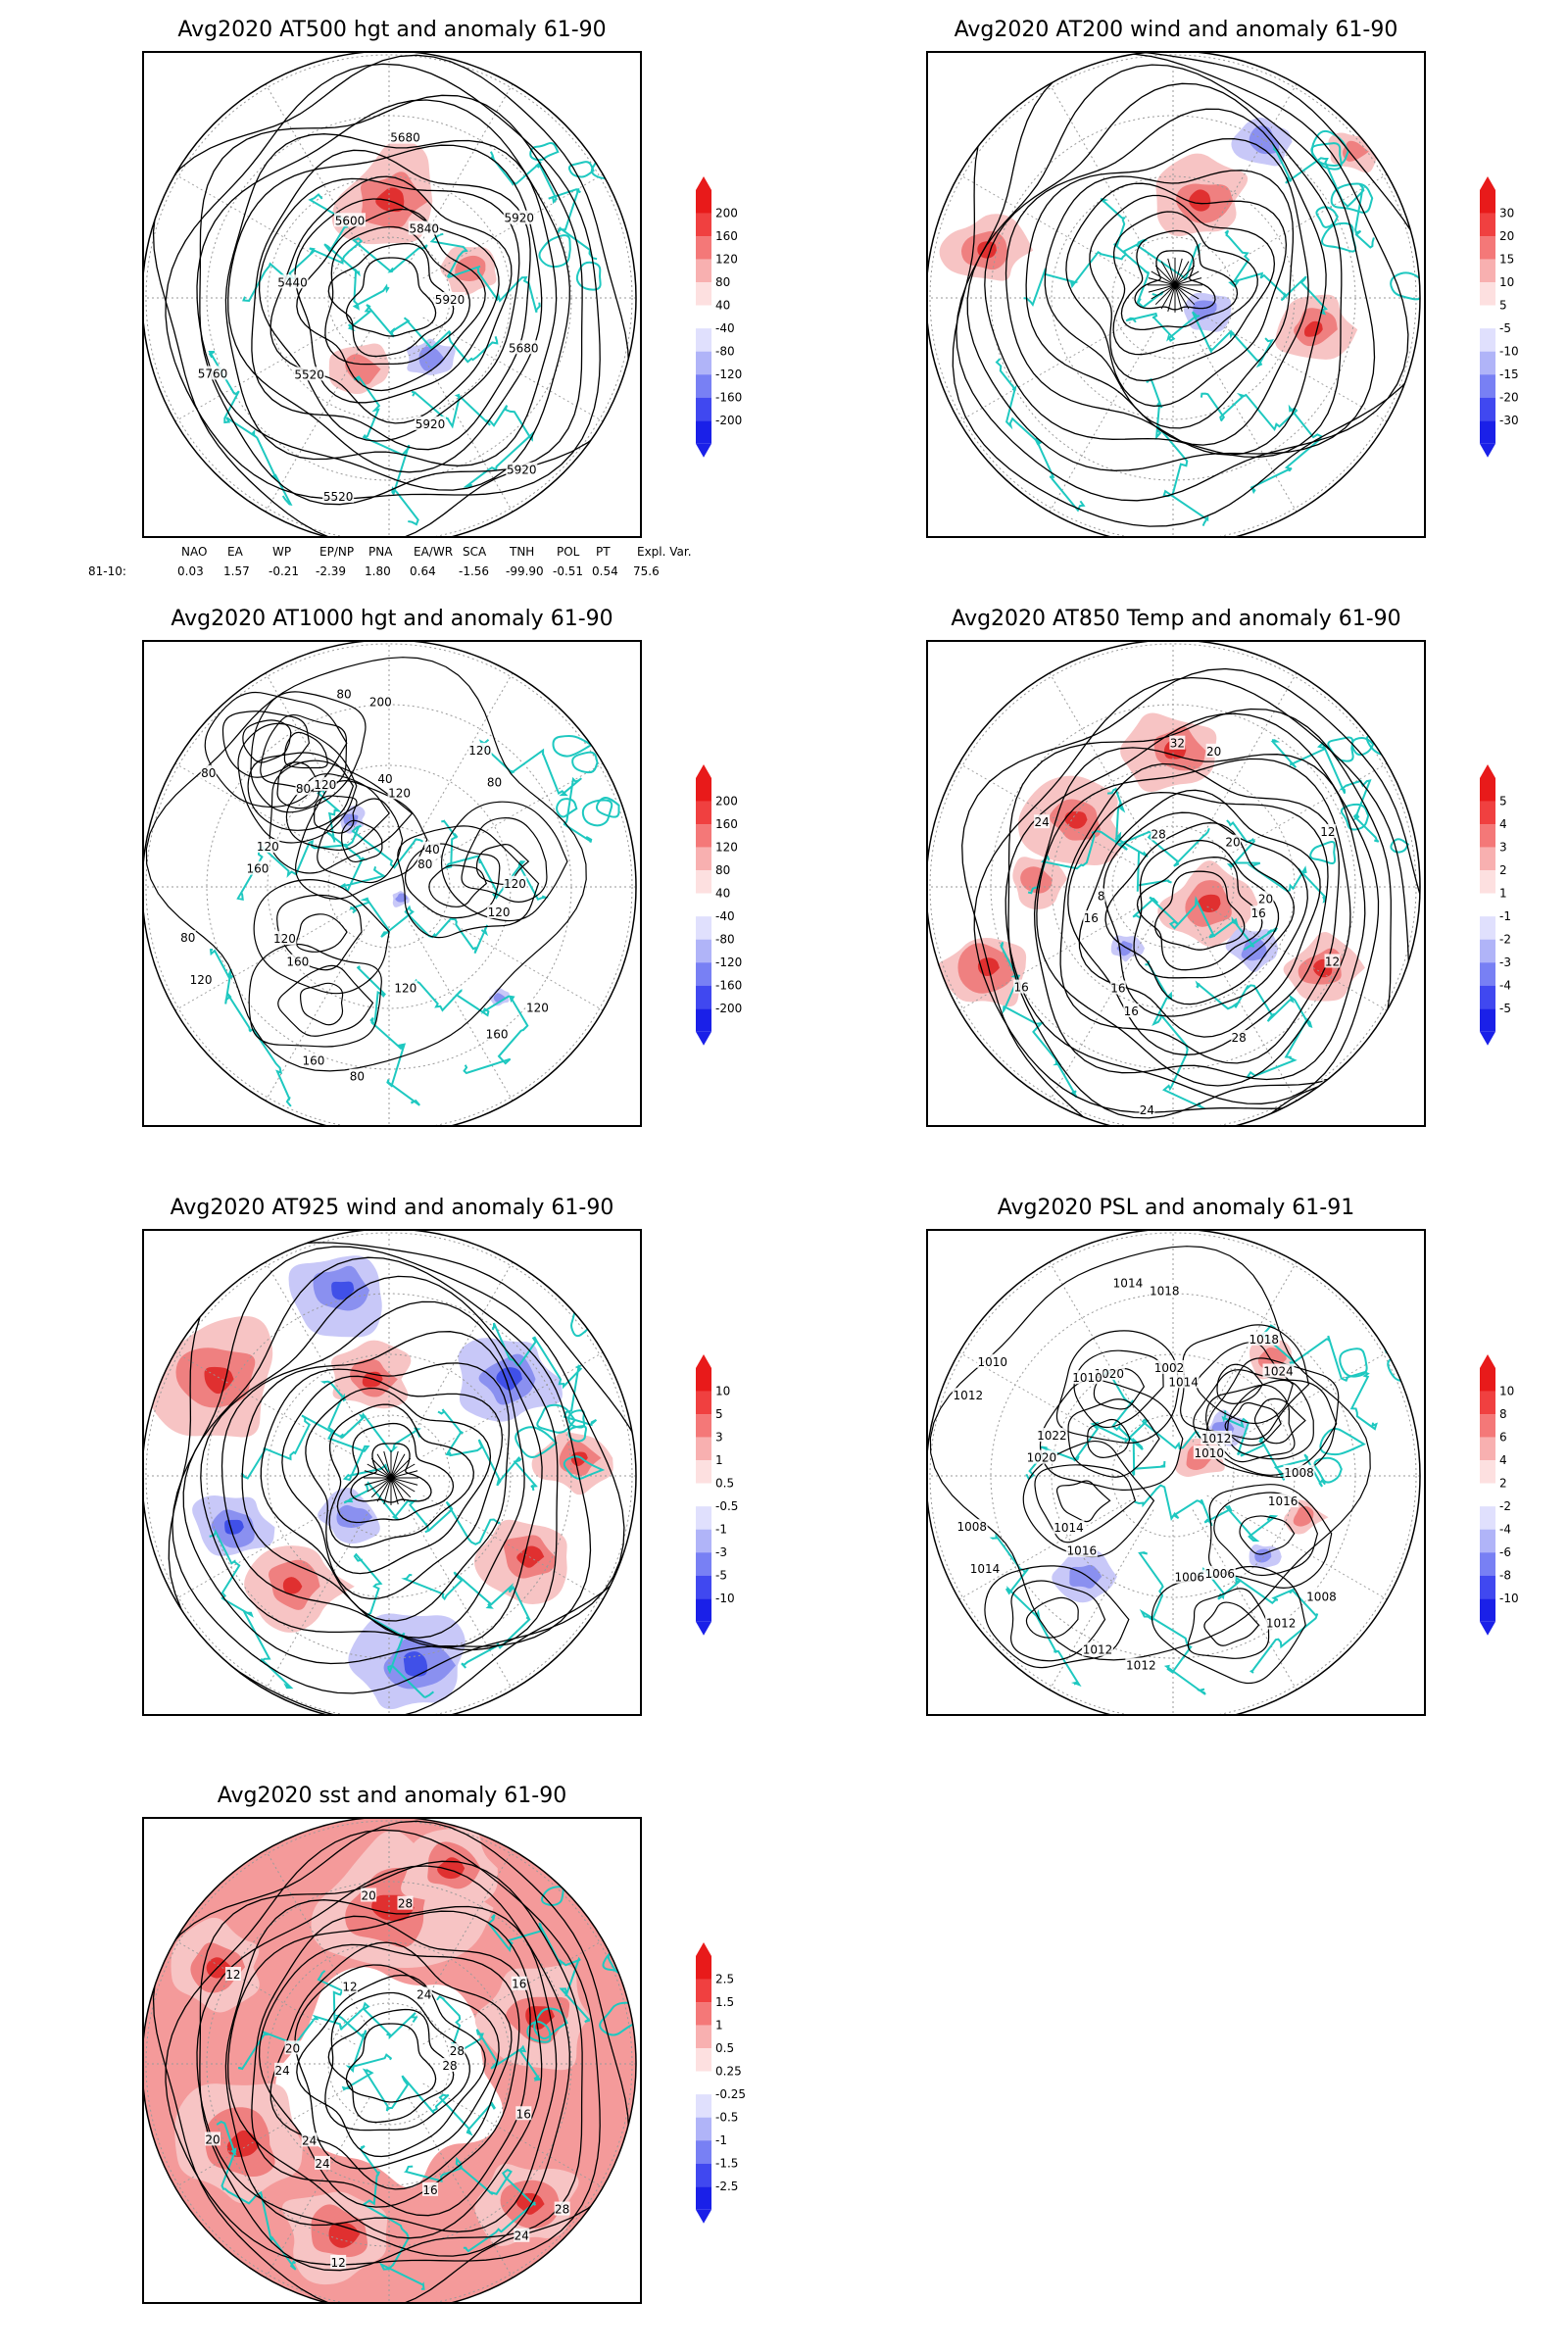 Image resolution: width=1568 pixels, height=2352 pixels. Describe the element at coordinates (1505, 1506) in the screenshot. I see `colorbar-tick-label: -2` at that location.